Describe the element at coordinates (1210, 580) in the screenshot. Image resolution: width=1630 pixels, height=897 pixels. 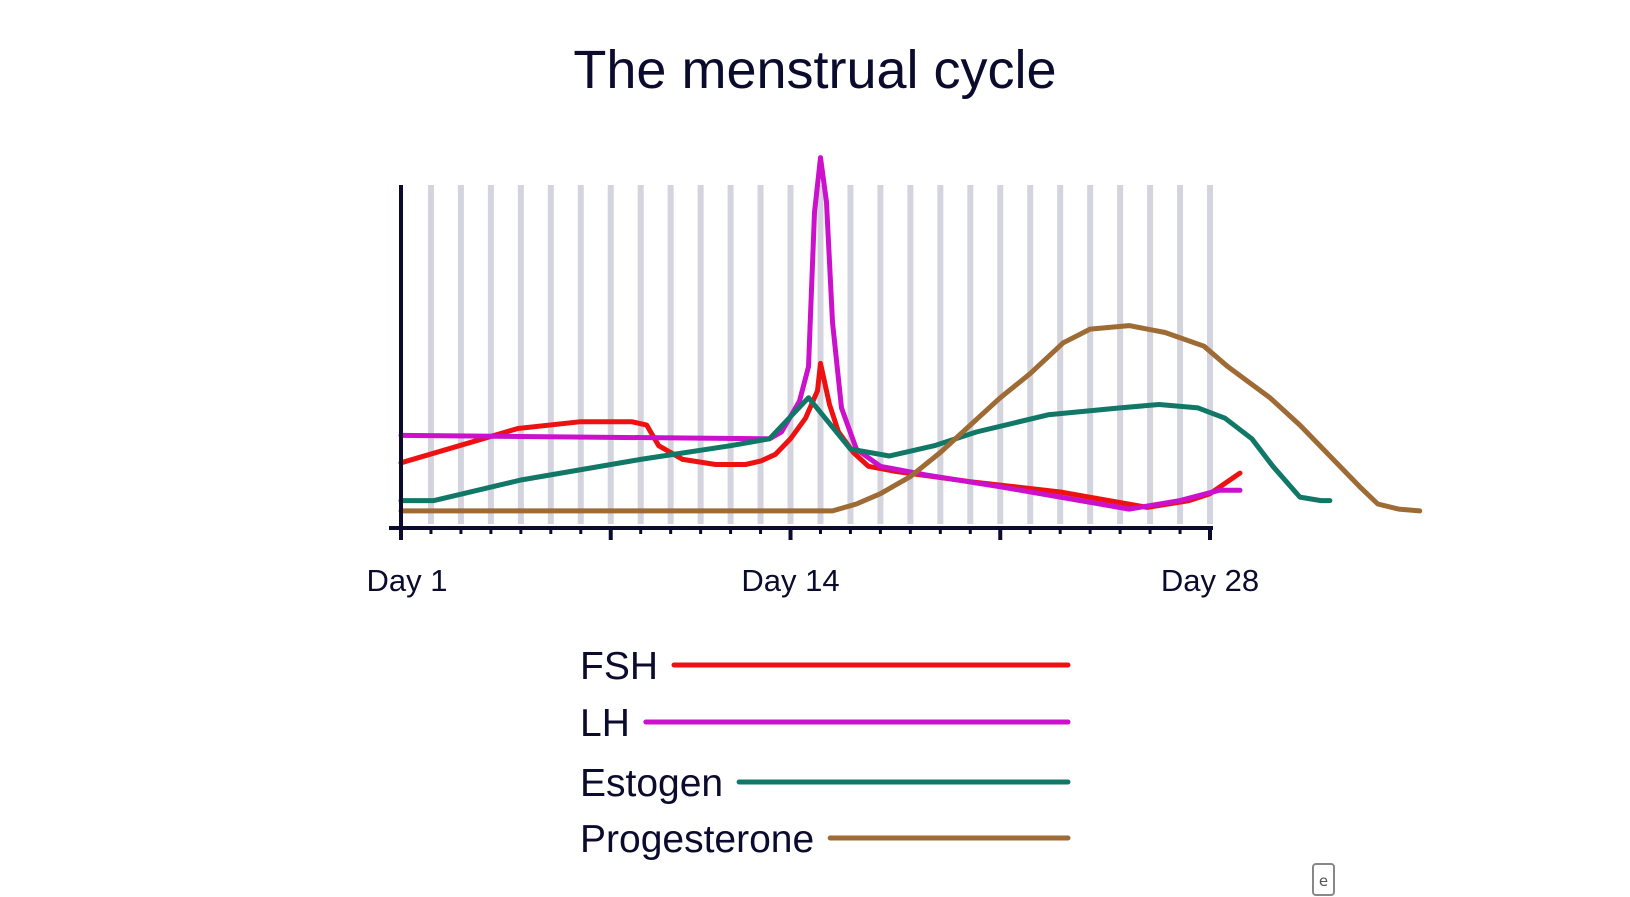
I see `x-tick-label: Day 28` at that location.